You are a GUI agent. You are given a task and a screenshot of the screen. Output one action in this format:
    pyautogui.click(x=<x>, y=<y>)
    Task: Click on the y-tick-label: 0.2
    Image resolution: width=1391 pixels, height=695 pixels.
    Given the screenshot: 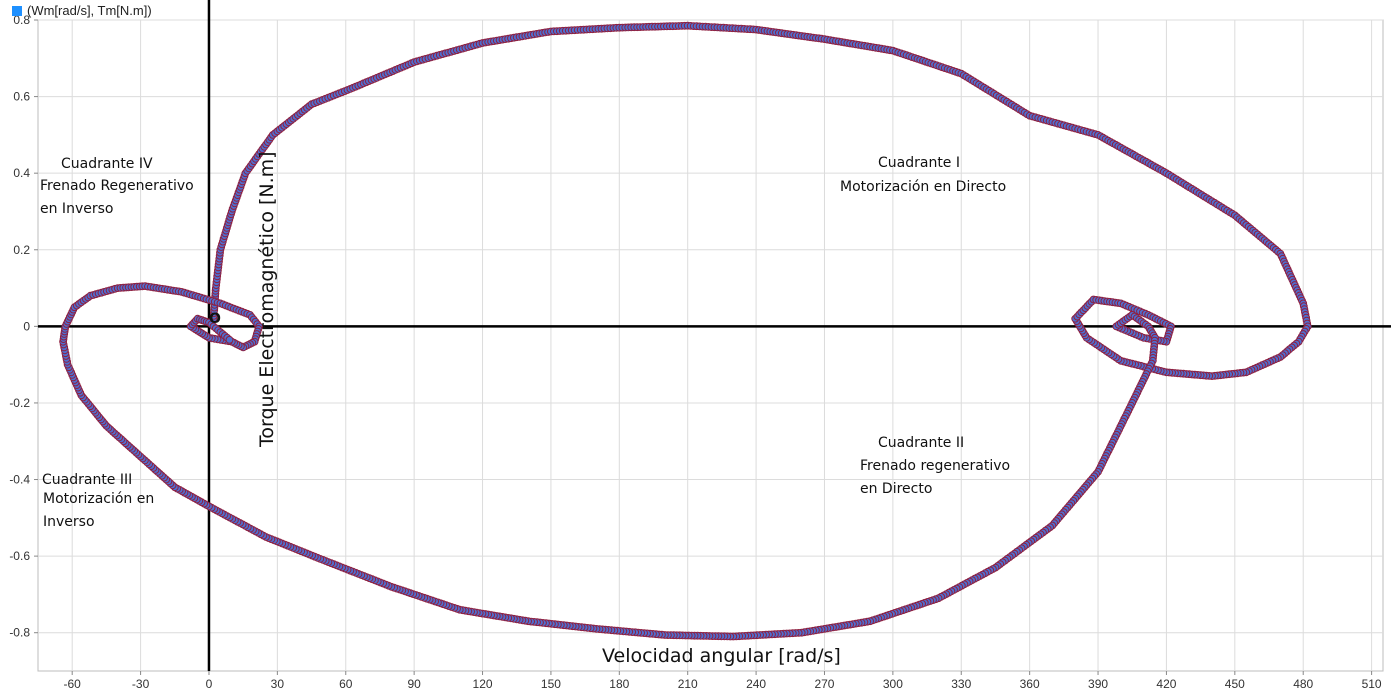 What is the action you would take?
    pyautogui.click(x=21, y=250)
    